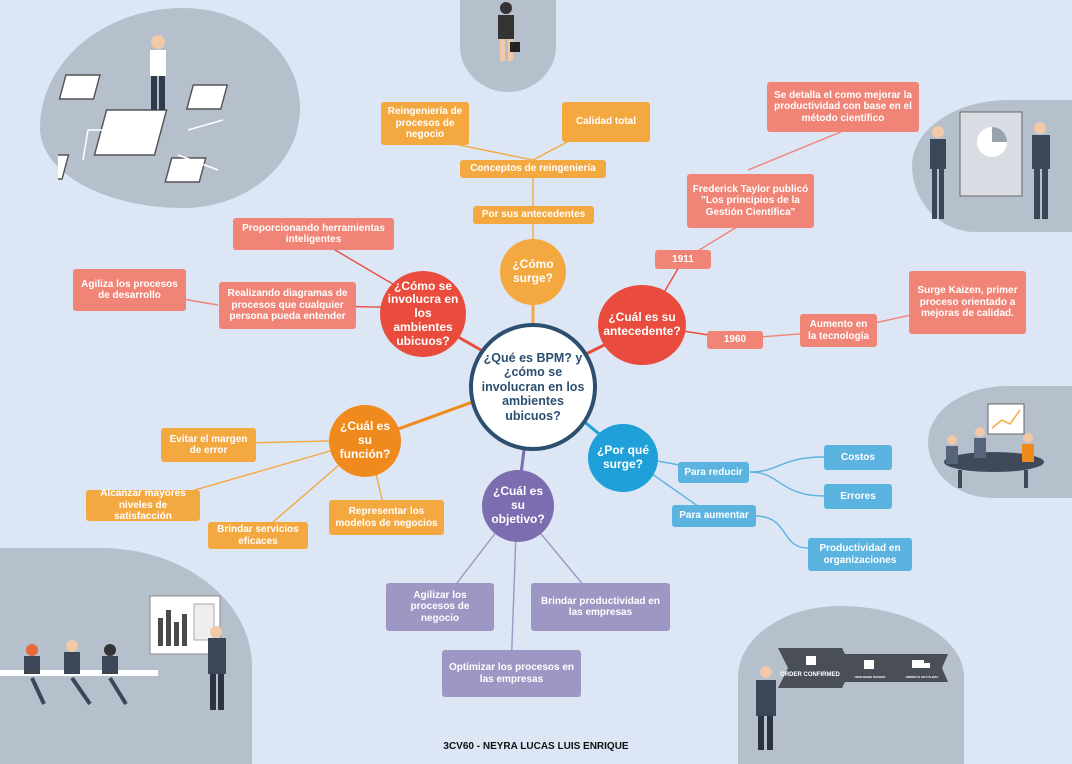  Describe the element at coordinates (386, 517) in the screenshot. I see `box-representar: Representar los modelos de negocios` at that location.